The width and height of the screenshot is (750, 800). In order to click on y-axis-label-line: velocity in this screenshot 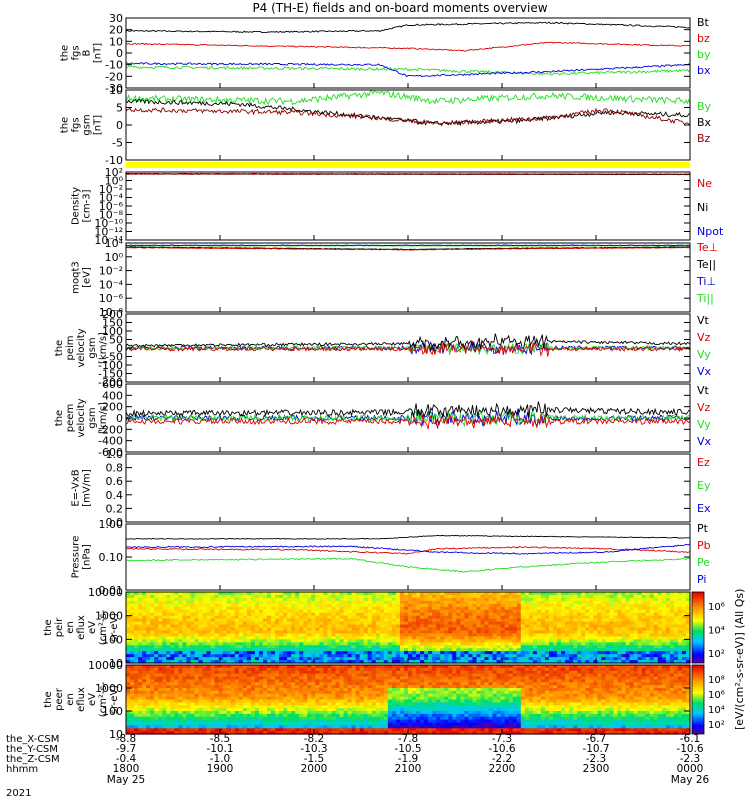, I will do `click(81, 417)`.